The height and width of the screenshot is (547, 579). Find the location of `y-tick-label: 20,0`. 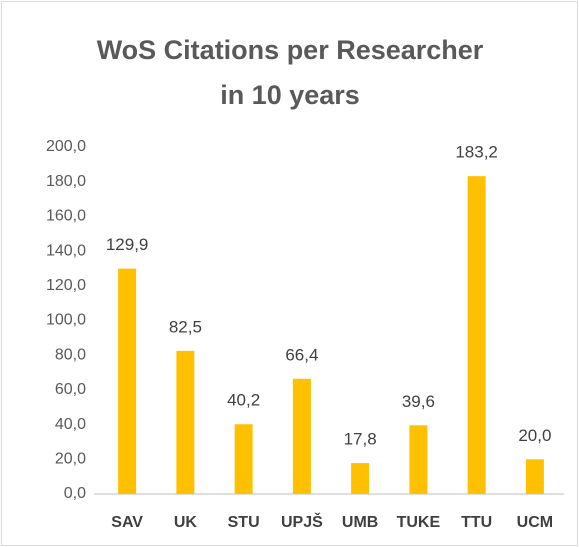

y-tick-label: 20,0 is located at coordinates (70, 459).